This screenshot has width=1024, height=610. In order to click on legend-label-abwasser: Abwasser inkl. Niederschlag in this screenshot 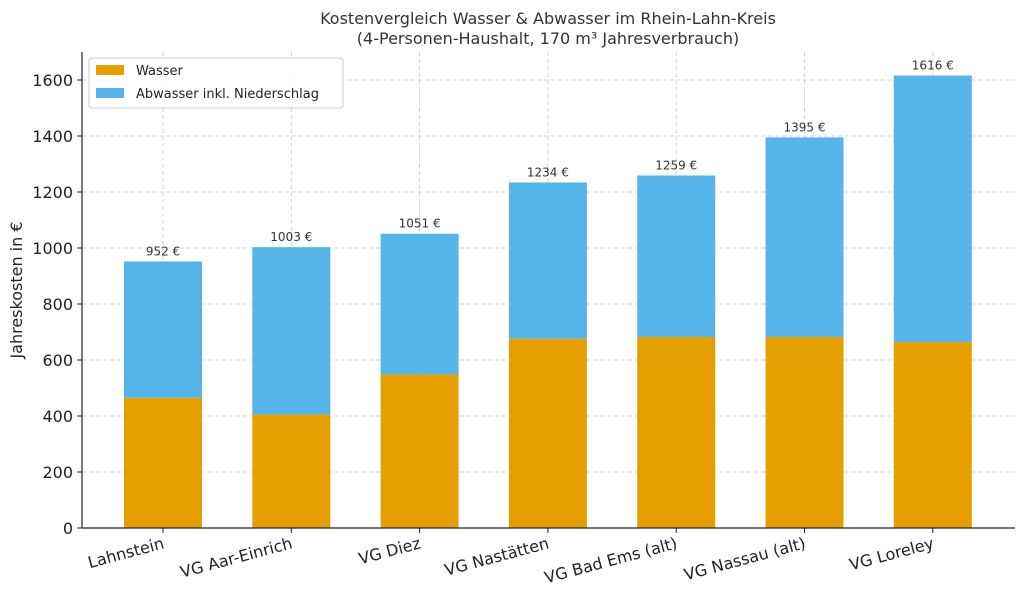, I will do `click(227, 94)`.